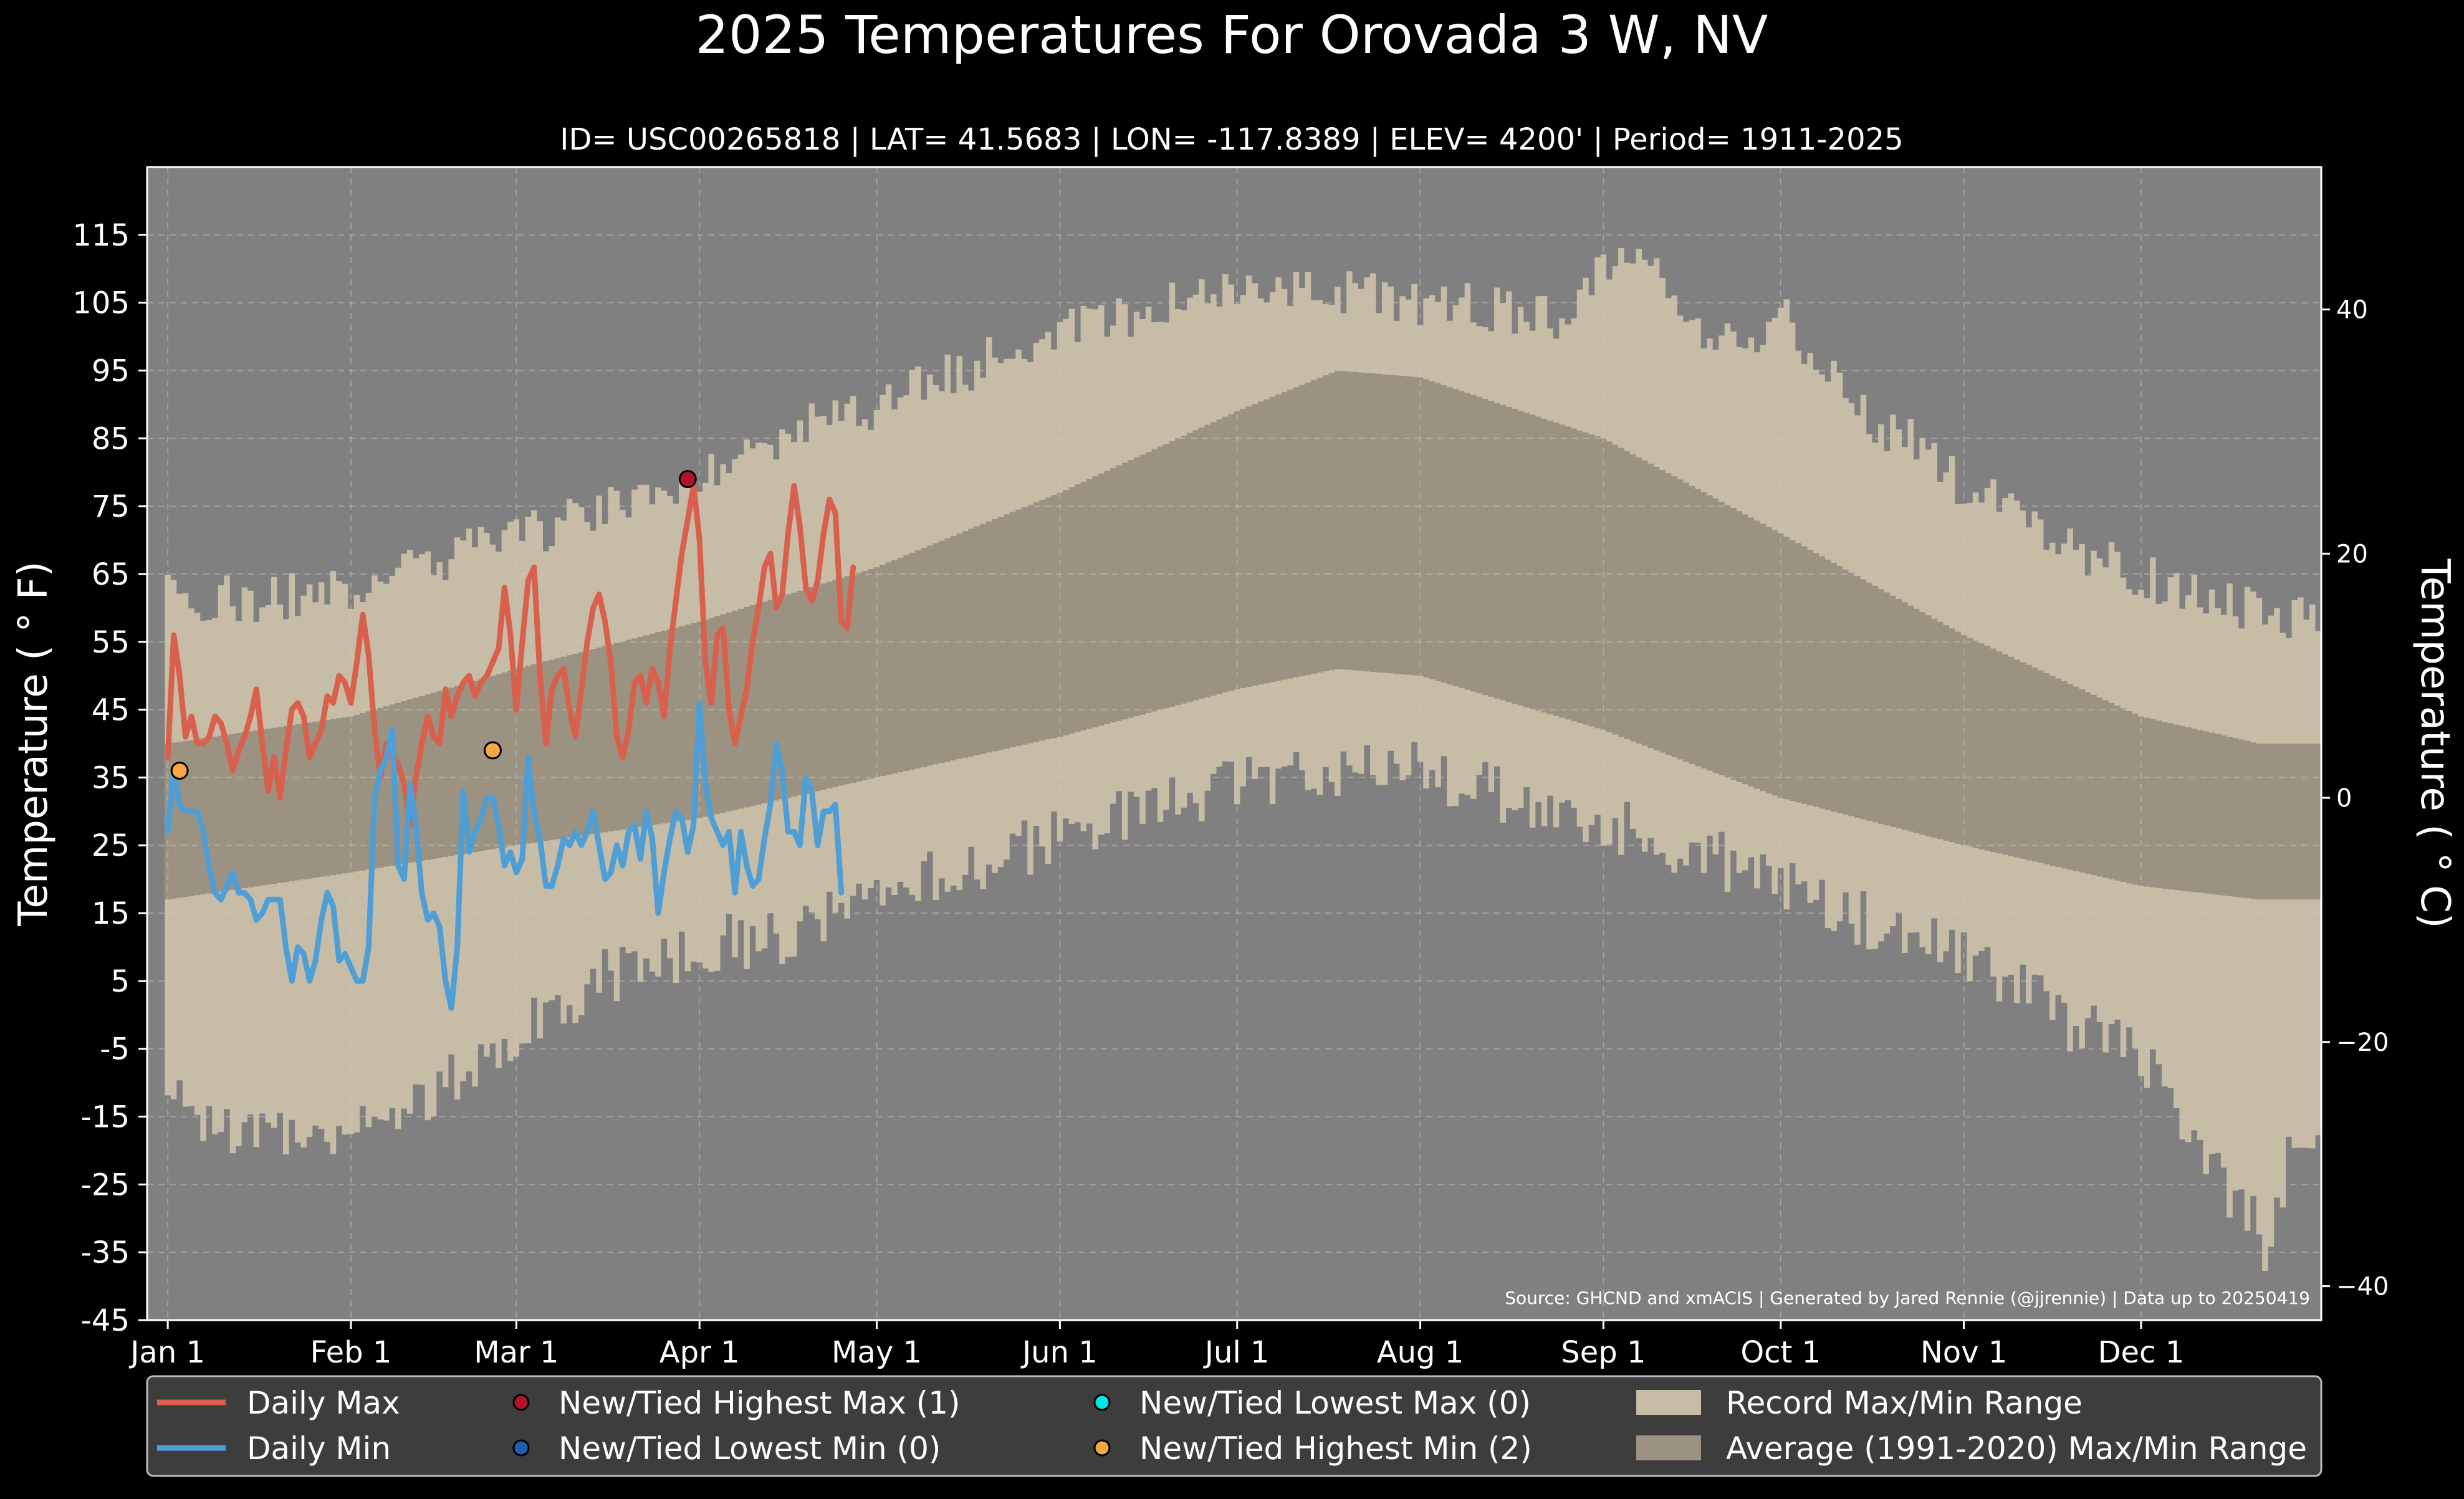 This screenshot has height=1499, width=2464. I want to click on legend-label: Average (1991-2020) Max/Min Range, so click(2016, 1448).